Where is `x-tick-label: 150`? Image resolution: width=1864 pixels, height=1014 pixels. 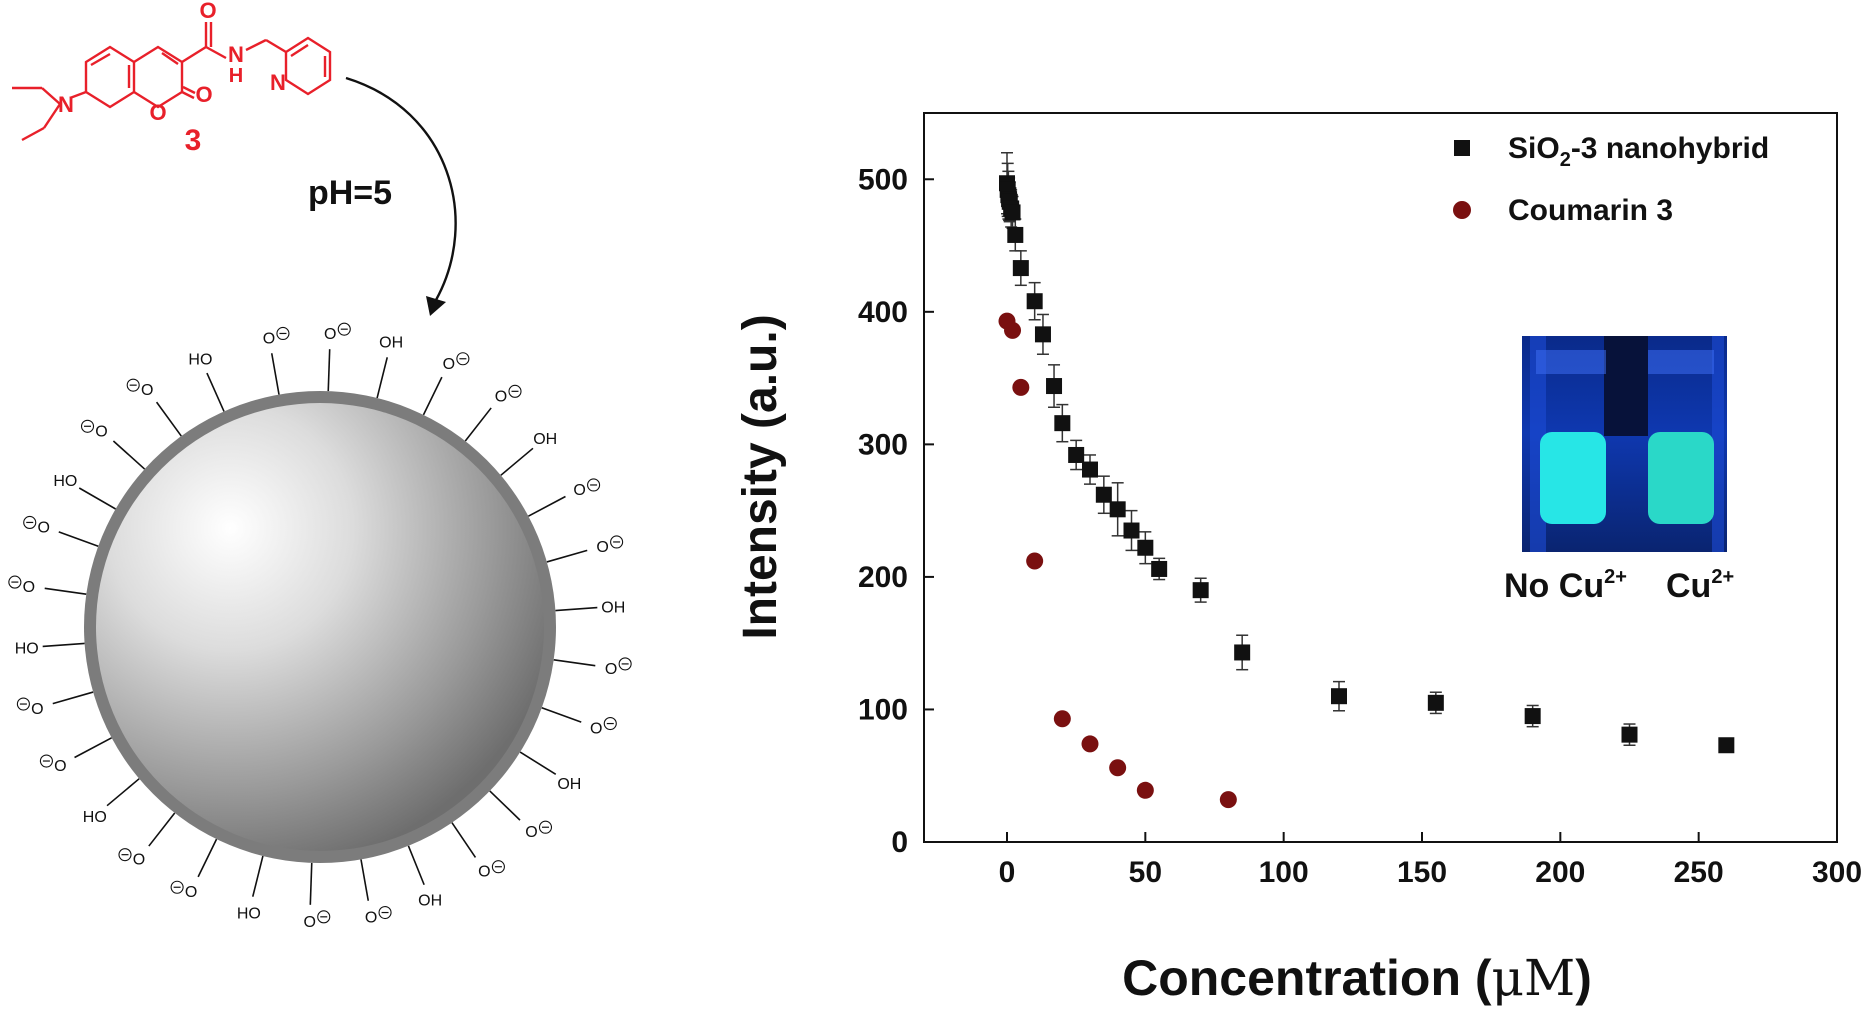
x-tick-label: 150 is located at coordinates (1422, 872).